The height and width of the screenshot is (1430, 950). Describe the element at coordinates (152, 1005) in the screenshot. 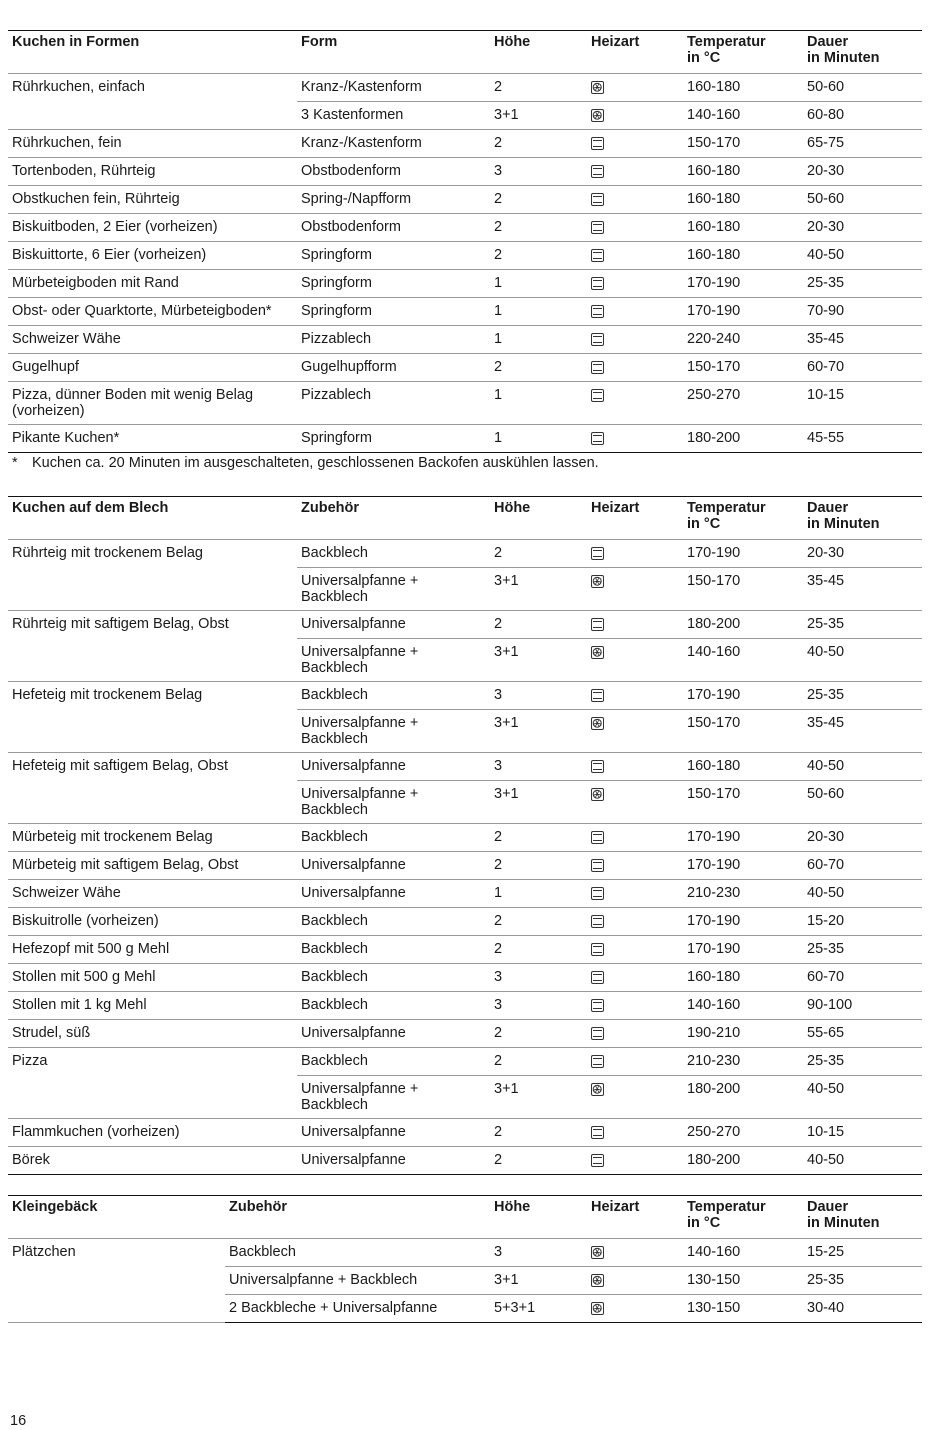

I see `dish-name: Stollen mit 1 kg Mehl` at that location.